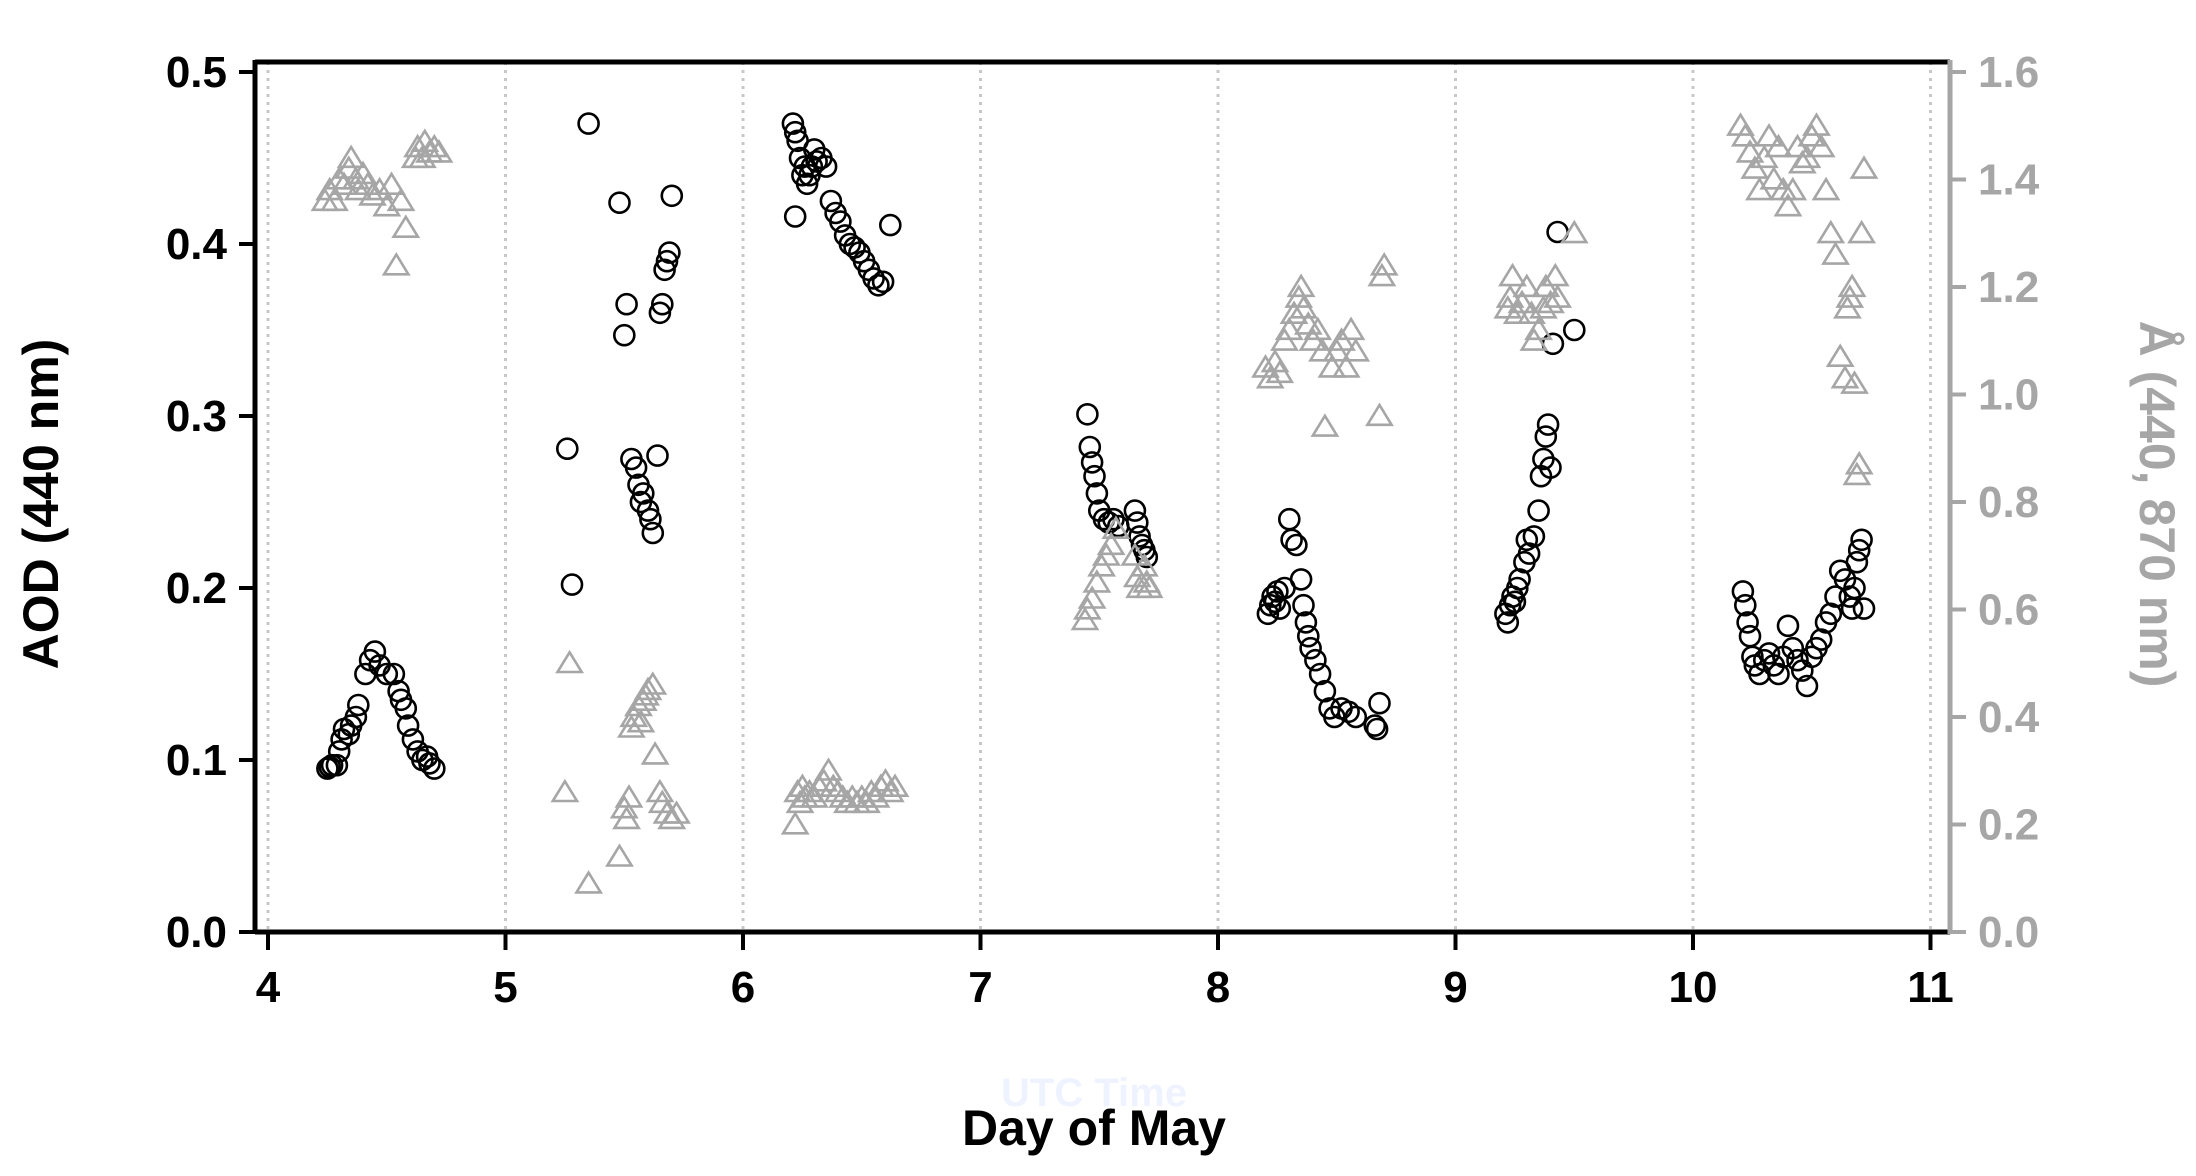 This screenshot has width=2196, height=1176. What do you see at coordinates (1930, 987) in the screenshot?
I see `x-tick-label: 11` at bounding box center [1930, 987].